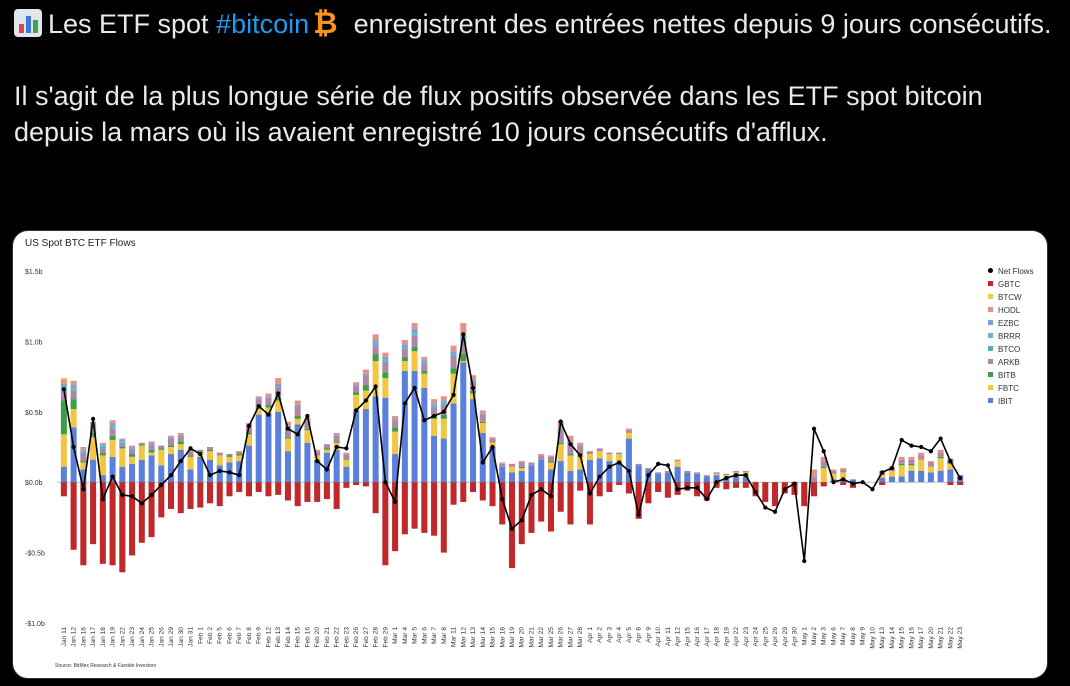 The image size is (1070, 686). I want to click on x-tick-label: Jan 12, so click(74, 637).